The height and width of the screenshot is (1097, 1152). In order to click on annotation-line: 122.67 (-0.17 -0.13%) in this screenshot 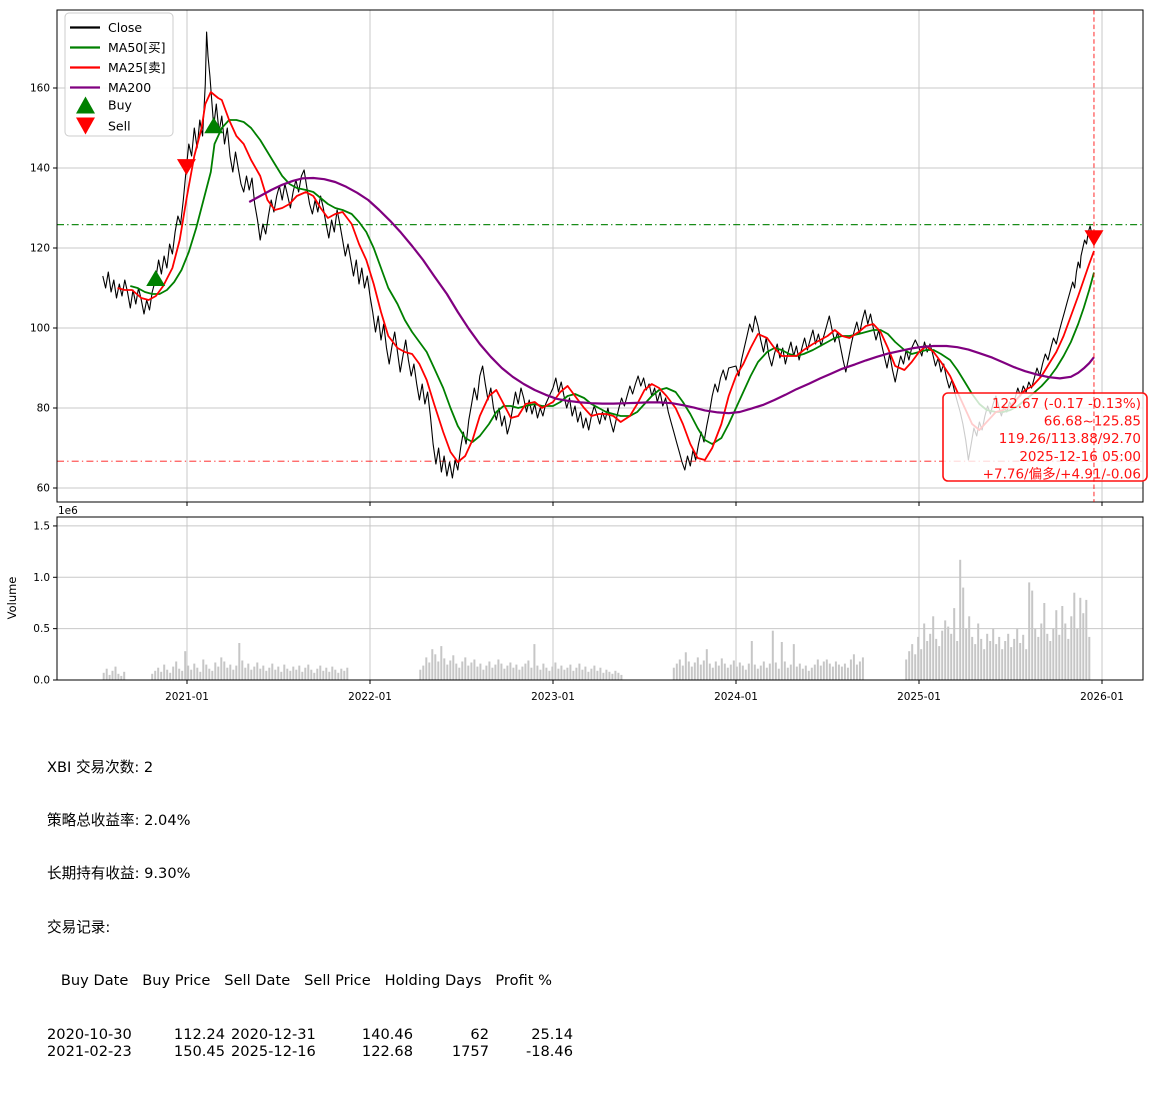, I will do `click(1066, 404)`.